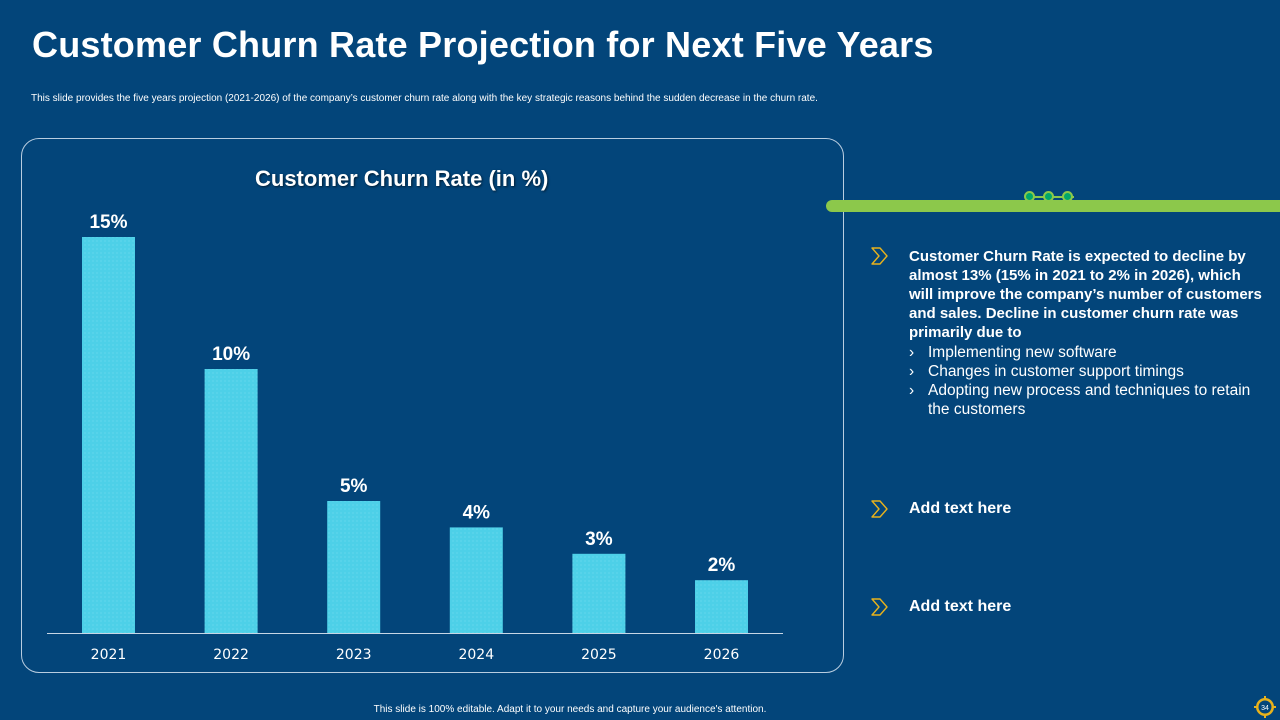 This screenshot has width=1280, height=720. Describe the element at coordinates (231, 501) in the screenshot. I see `bar-2022` at that location.